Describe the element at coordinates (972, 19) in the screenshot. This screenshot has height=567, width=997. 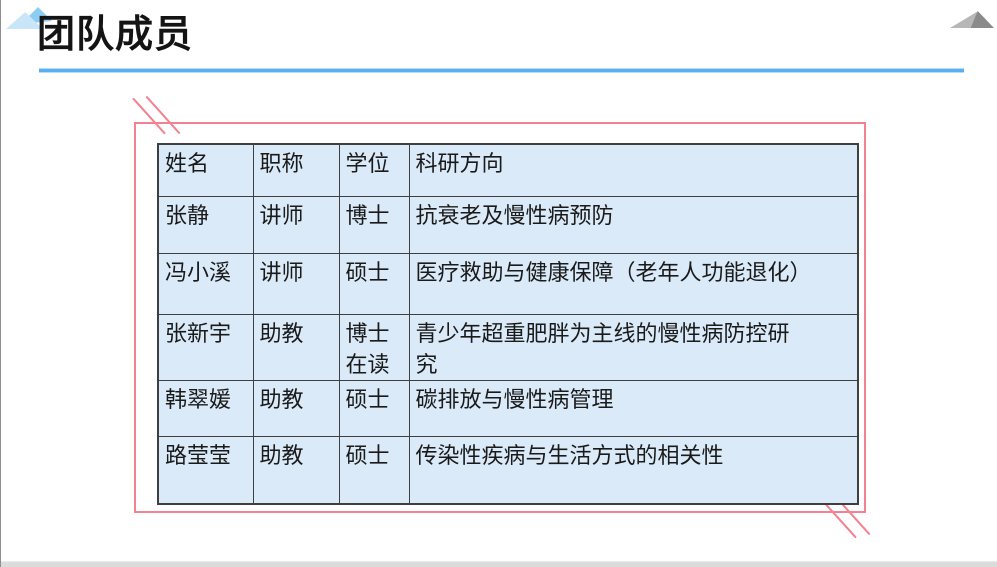
I see `paper-plane-icon` at that location.